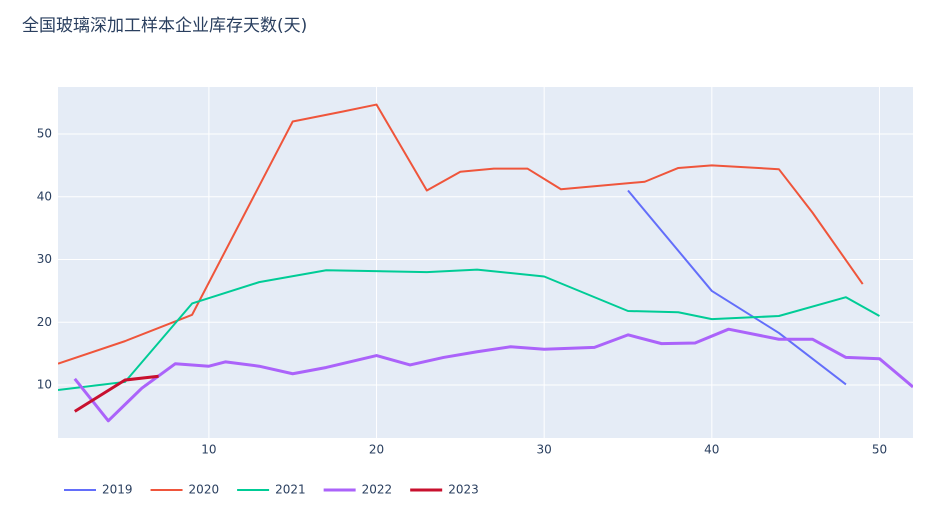 The height and width of the screenshot is (518, 933). Describe the element at coordinates (44, 259) in the screenshot. I see `y-tick-label: 30` at that location.